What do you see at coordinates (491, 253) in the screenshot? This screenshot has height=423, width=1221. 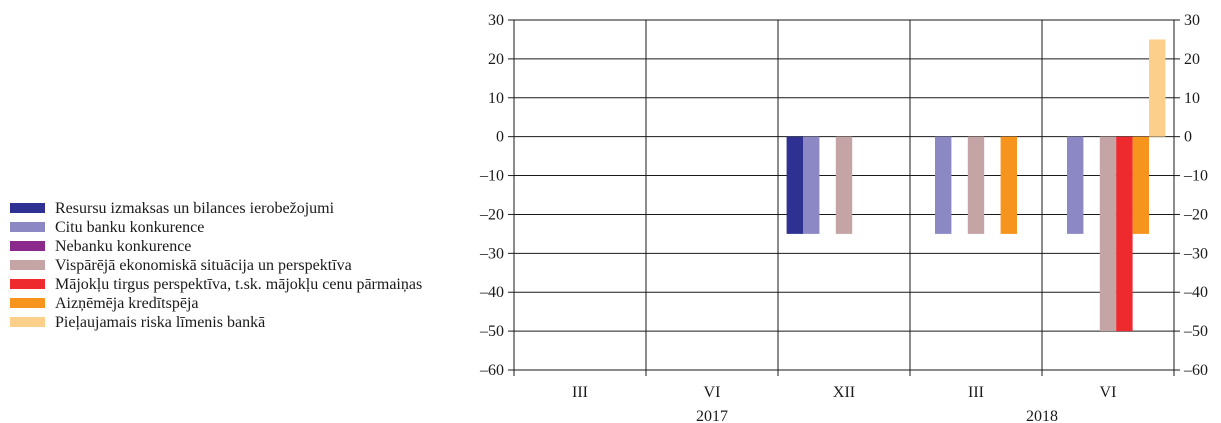 I see `y-tick-label-left: –30` at bounding box center [491, 253].